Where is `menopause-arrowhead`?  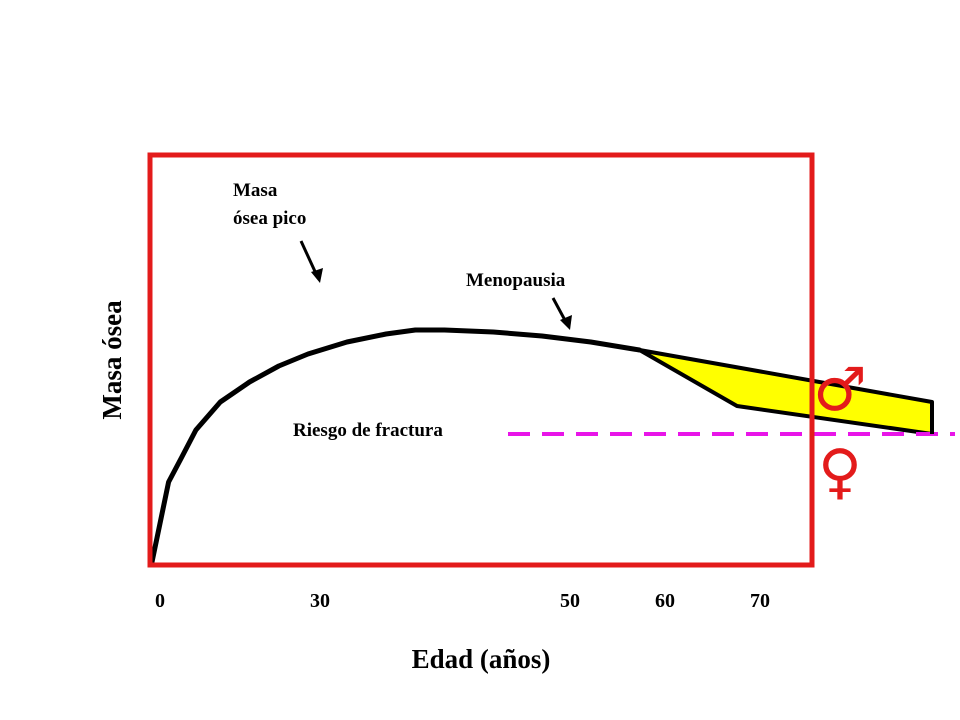 menopause-arrowhead is located at coordinates (566, 322).